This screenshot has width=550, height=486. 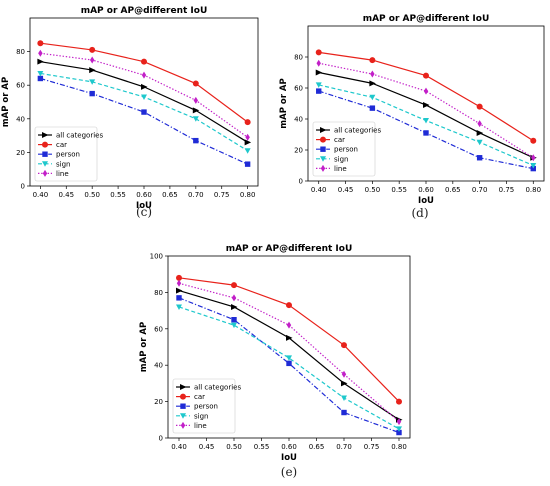 What do you see at coordinates (317, 447) in the screenshot?
I see `x-tick-label: 0.65` at bounding box center [317, 447].